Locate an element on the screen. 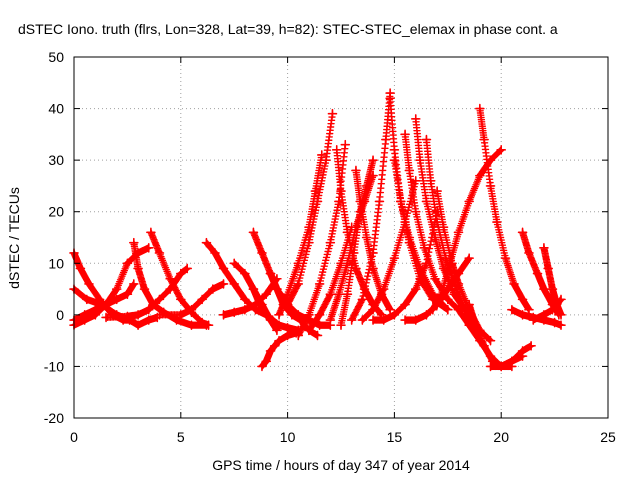 This screenshot has width=640, height=480. x-tick-label: 0 is located at coordinates (74, 437).